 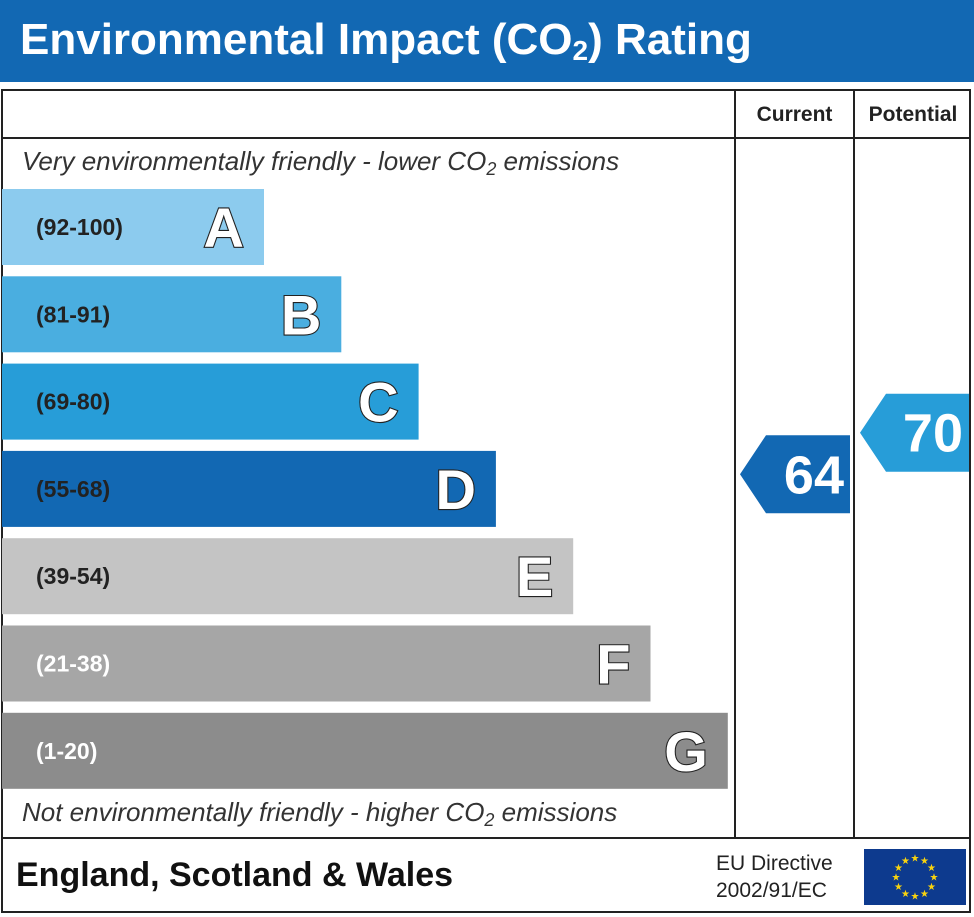 I want to click on band-bar-b, so click(x=172, y=314).